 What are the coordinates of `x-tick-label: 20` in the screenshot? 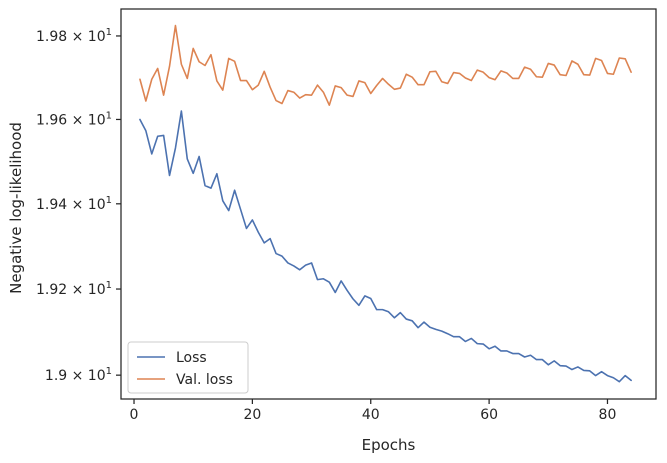 It's located at (252, 415).